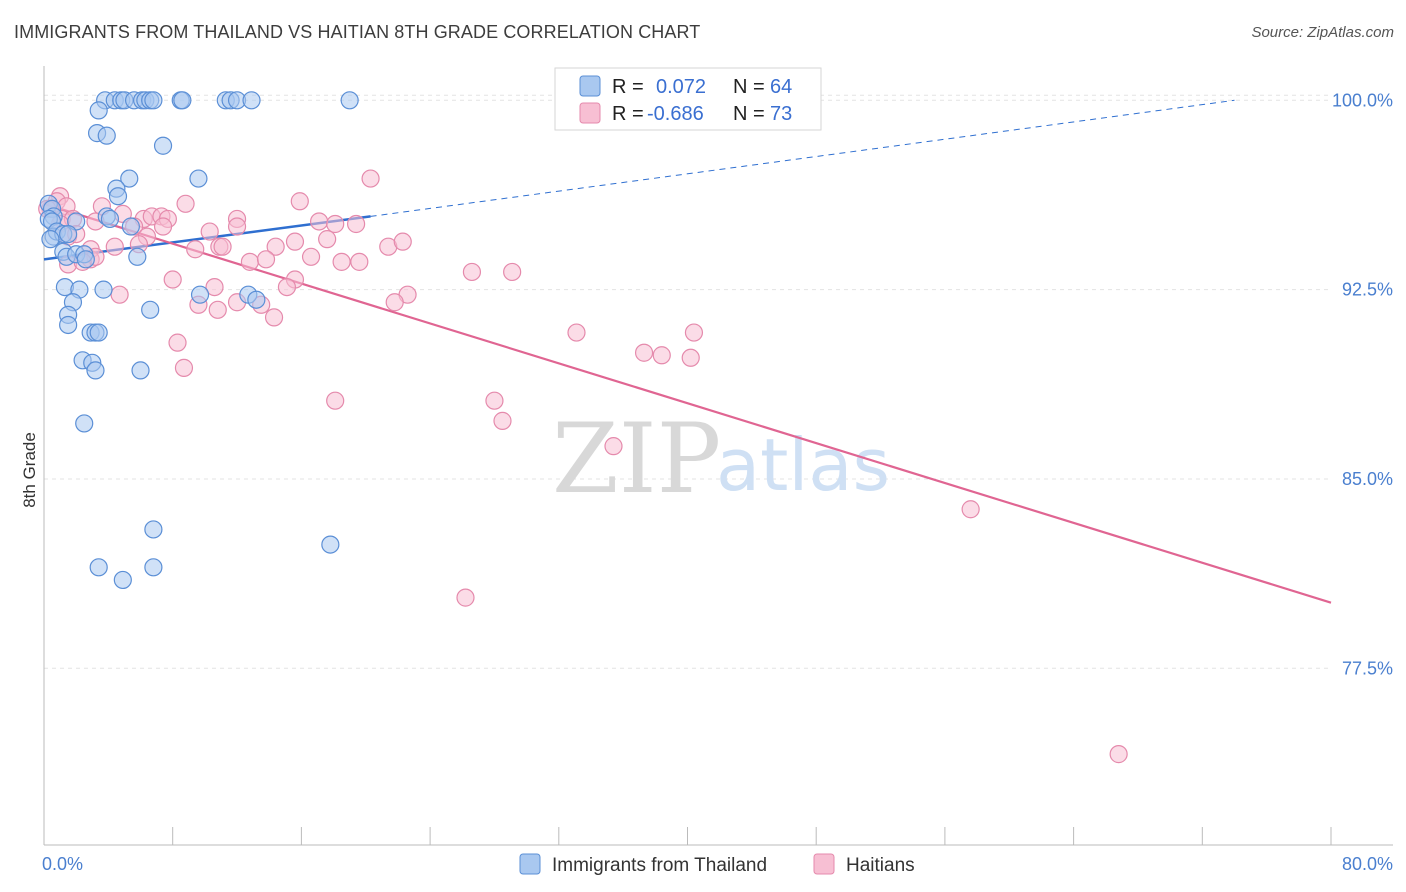 The width and height of the screenshot is (1406, 892). Describe the element at coordinates (880, 865) in the screenshot. I see `legend-label-haitians: Haitians` at that location.